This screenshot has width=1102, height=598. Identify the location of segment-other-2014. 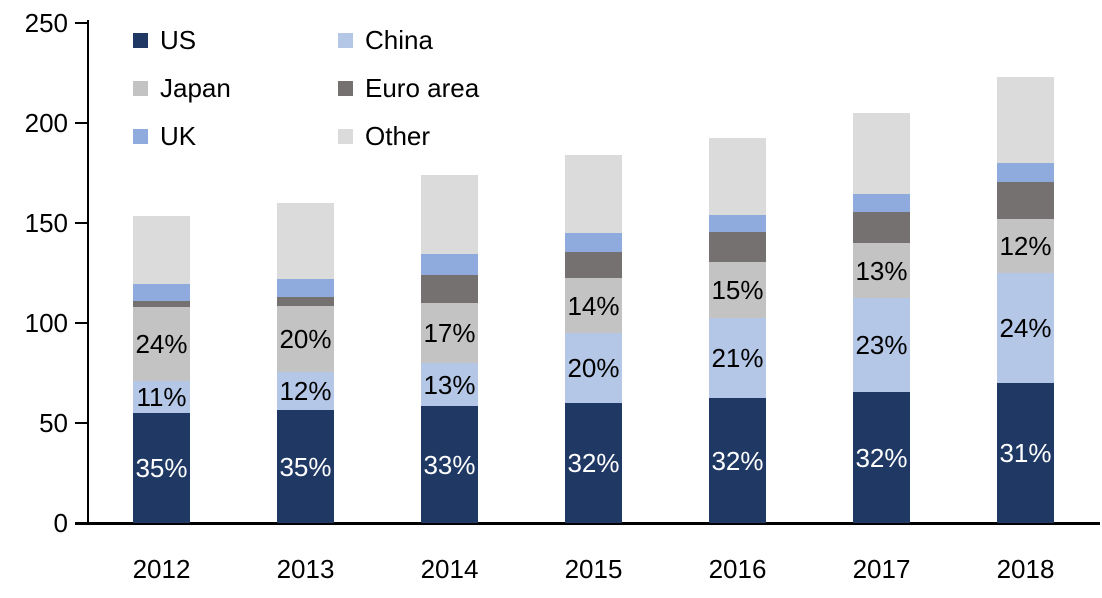
(449, 214).